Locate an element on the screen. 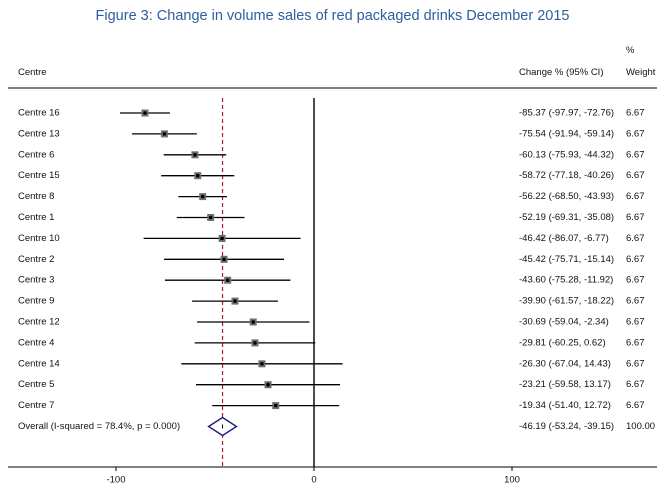 The height and width of the screenshot is (485, 665). overall-ci-value: -46.19 (-53.24, -39.15) is located at coordinates (566, 426).